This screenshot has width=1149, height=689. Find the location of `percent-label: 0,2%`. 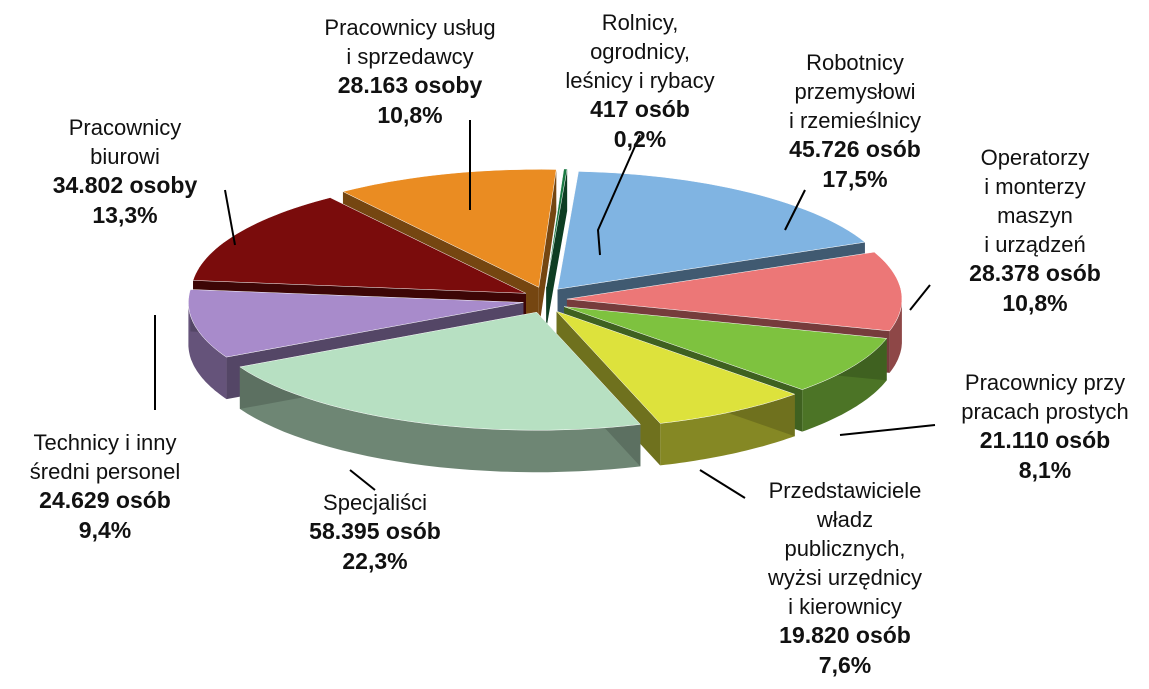

percent-label: 0,2% is located at coordinates (640, 139).